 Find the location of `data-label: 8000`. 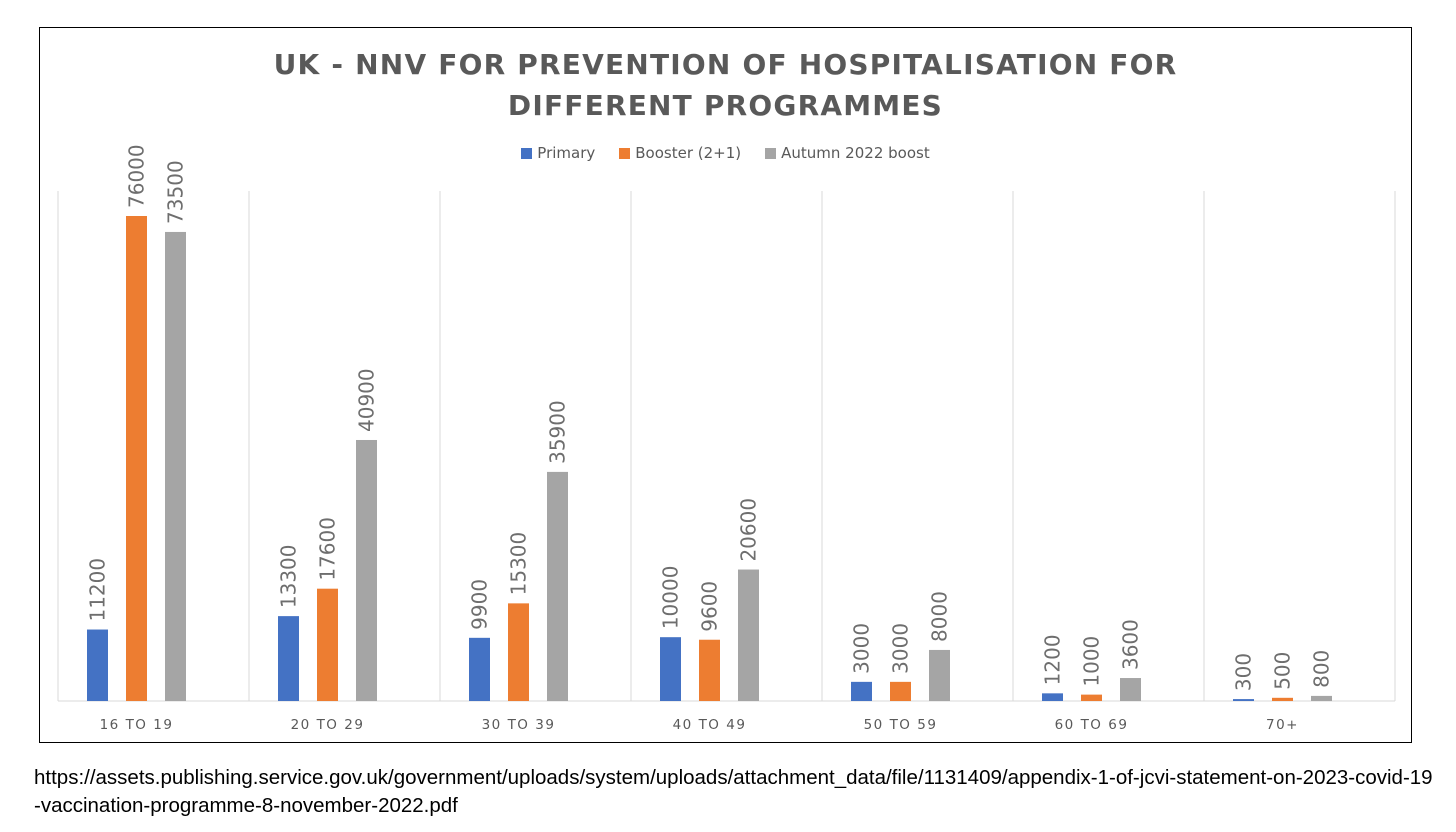

data-label: 8000 is located at coordinates (940, 616).